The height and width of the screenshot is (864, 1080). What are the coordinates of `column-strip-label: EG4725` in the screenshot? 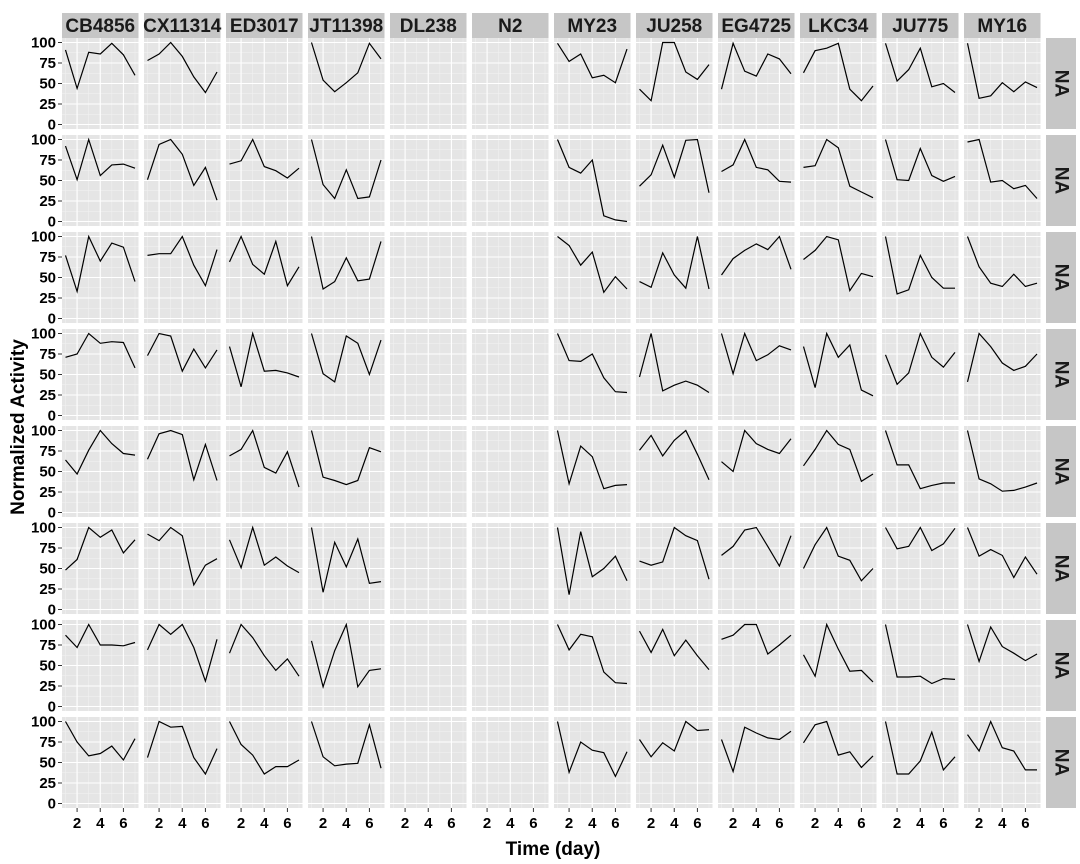 It's located at (756, 26).